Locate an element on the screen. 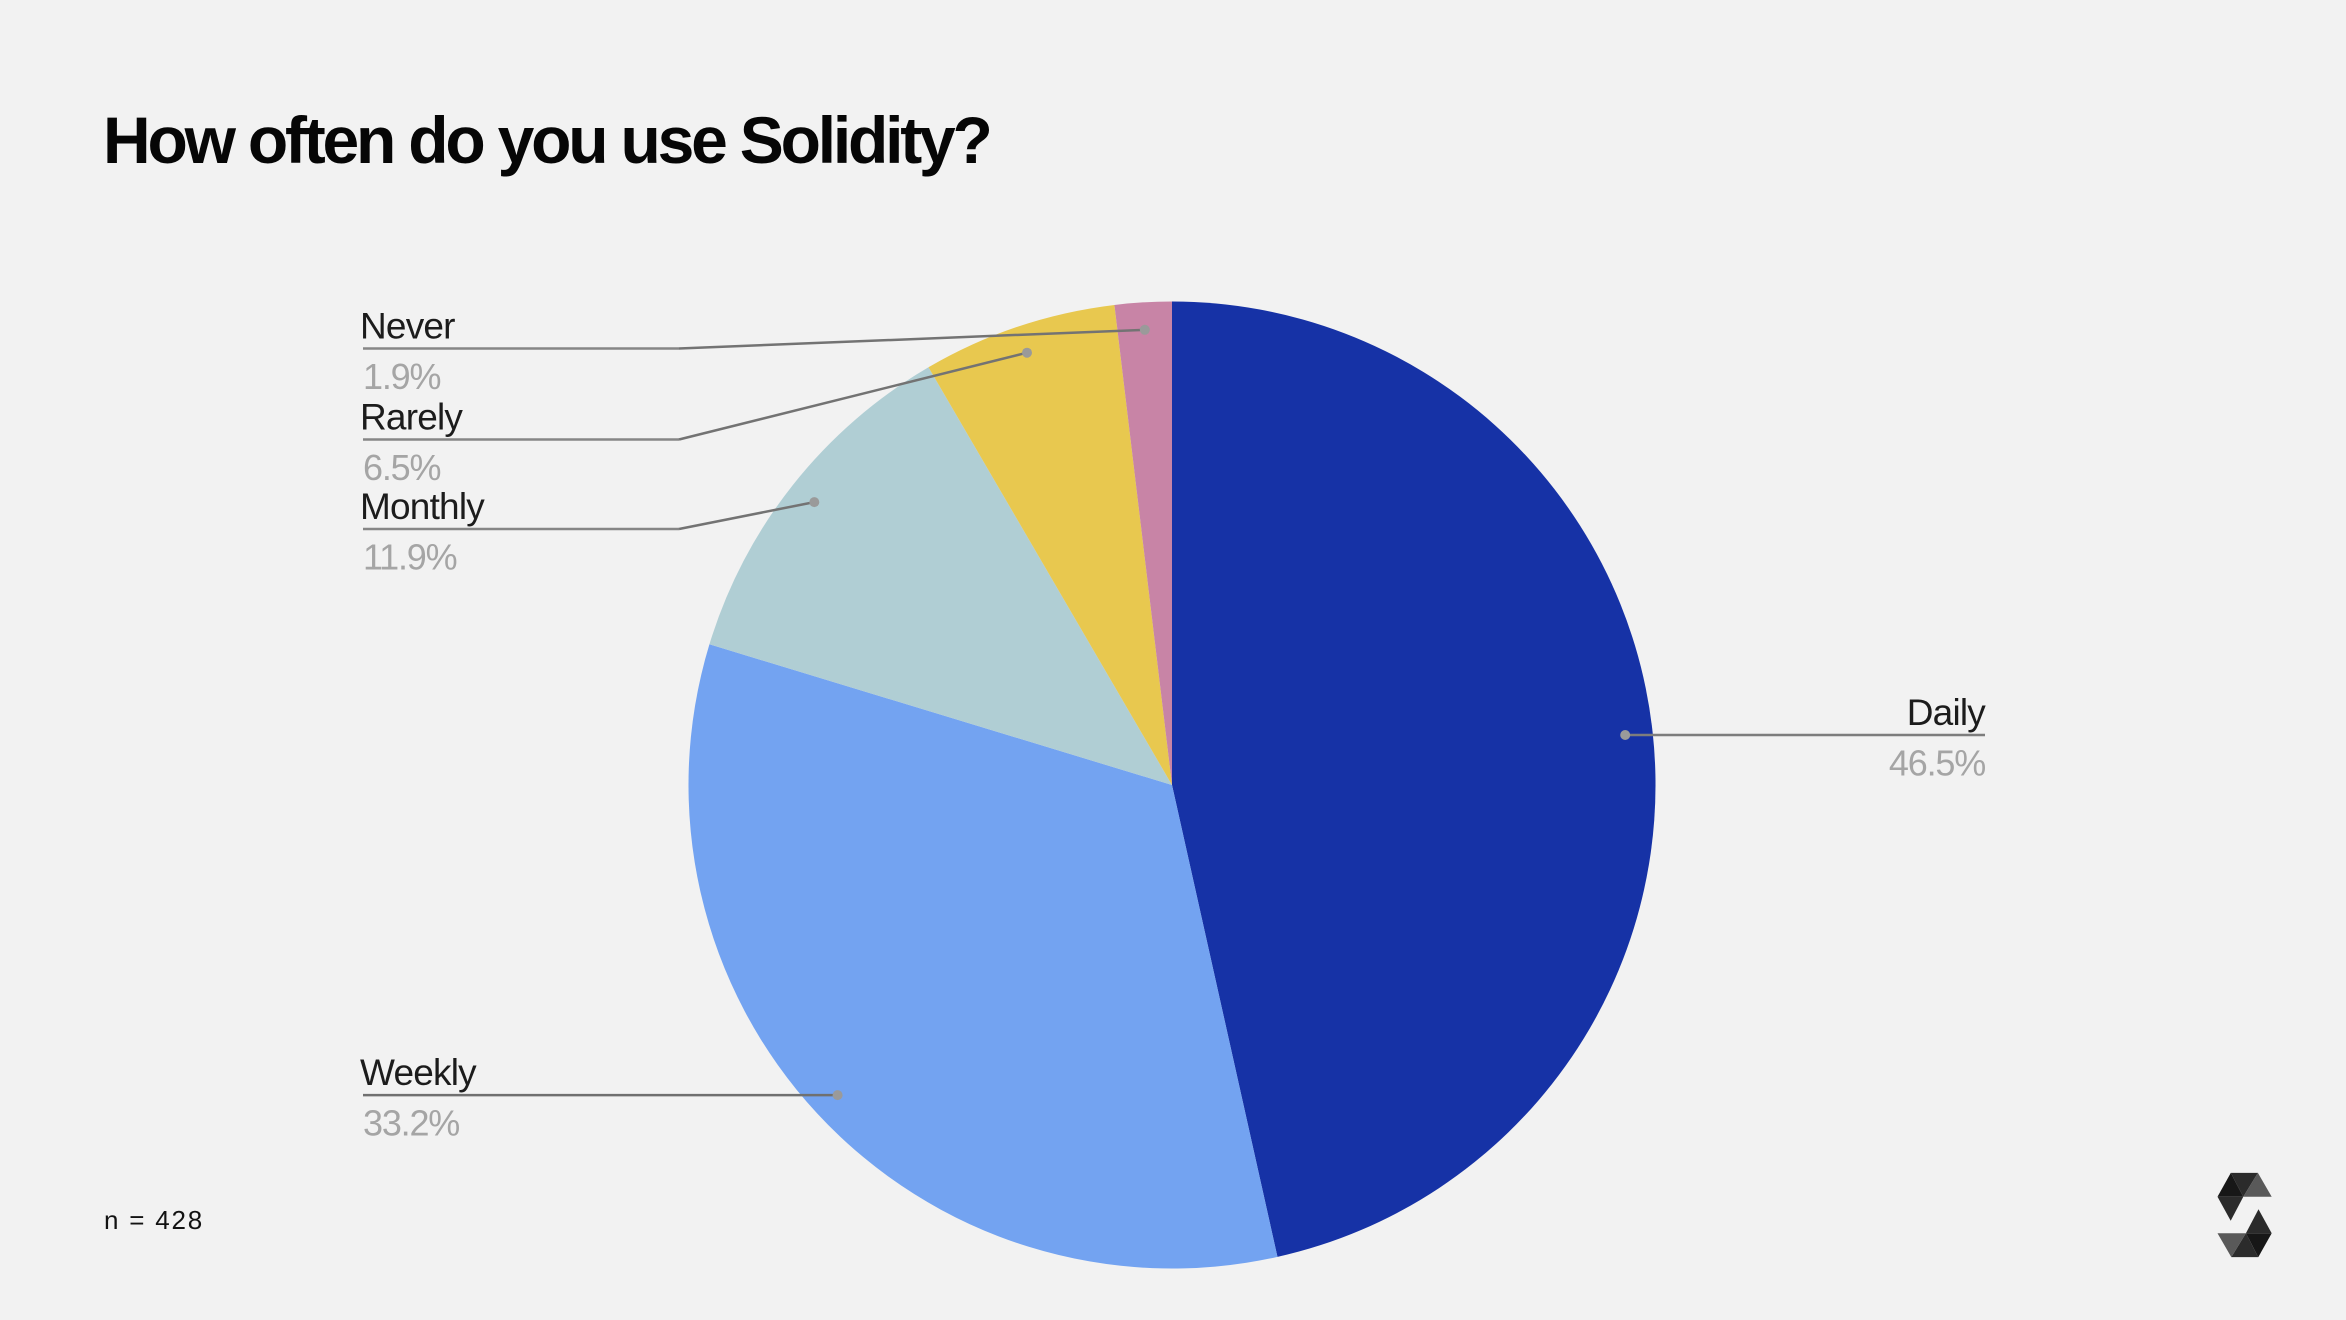 The height and width of the screenshot is (1320, 2346). svg-text: 33.2% is located at coordinates (411, 1123).